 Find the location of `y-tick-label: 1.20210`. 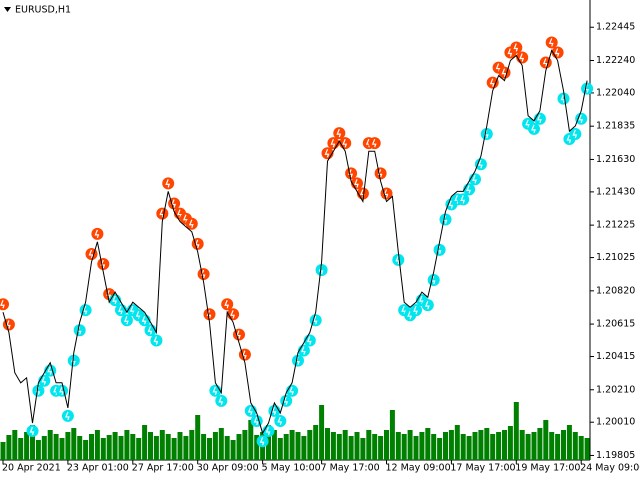

y-tick-label: 1.20210 is located at coordinates (615, 389).